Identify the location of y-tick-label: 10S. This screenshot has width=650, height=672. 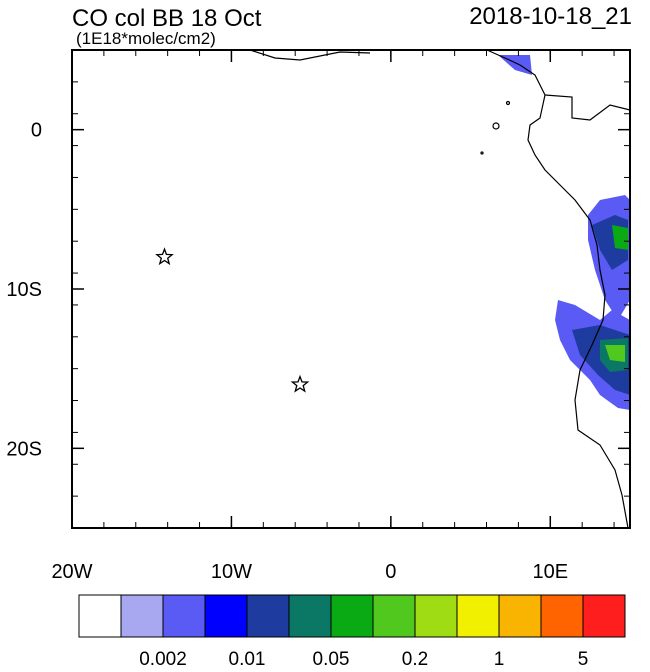
(24, 290).